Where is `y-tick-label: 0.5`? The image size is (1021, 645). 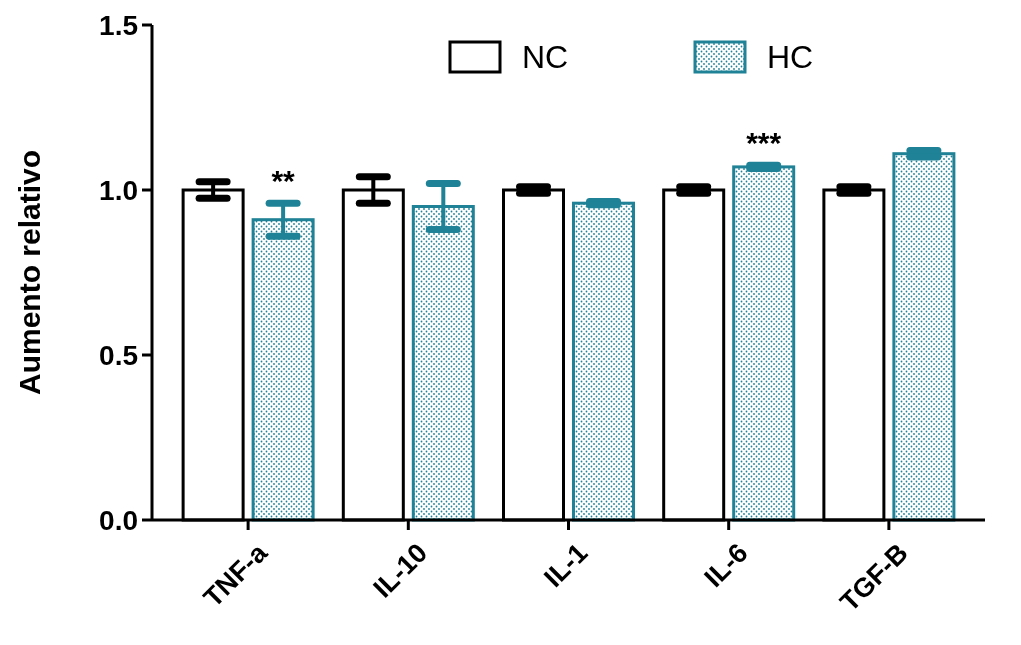 y-tick-label: 0.5 is located at coordinates (118, 355).